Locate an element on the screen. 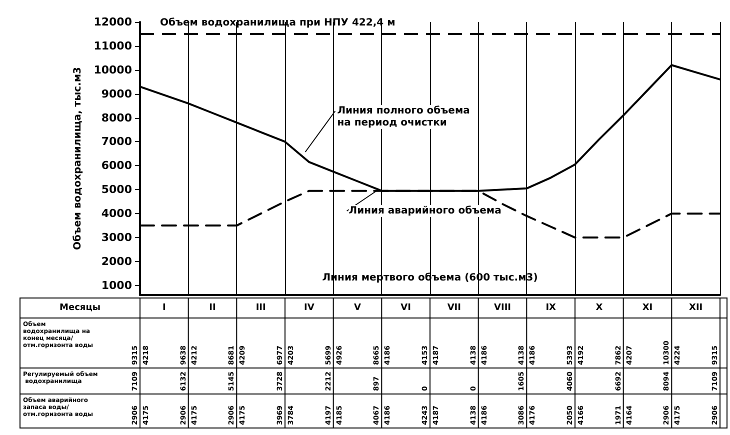 This screenshot has width=730, height=435. y-tick-label: 1000 is located at coordinates (116, 285).